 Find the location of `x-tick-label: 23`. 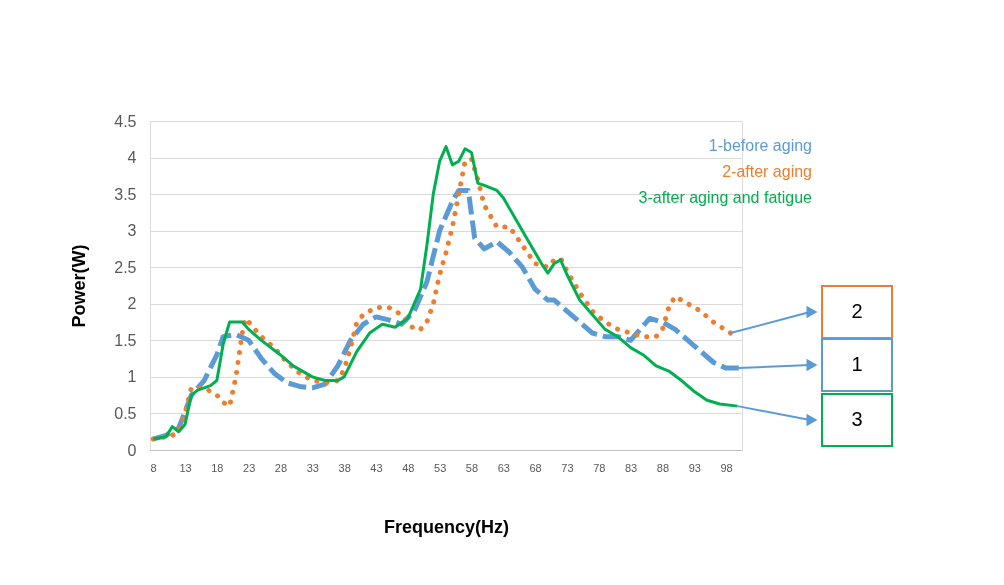

x-tick-label: 23 is located at coordinates (249, 467).